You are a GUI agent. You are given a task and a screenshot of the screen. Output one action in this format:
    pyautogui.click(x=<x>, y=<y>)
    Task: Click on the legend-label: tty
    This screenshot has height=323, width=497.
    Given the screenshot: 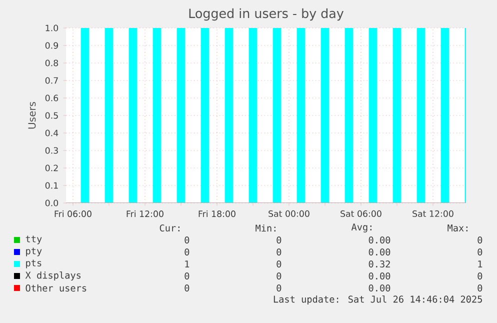 What is the action you would take?
    pyautogui.click(x=34, y=240)
    